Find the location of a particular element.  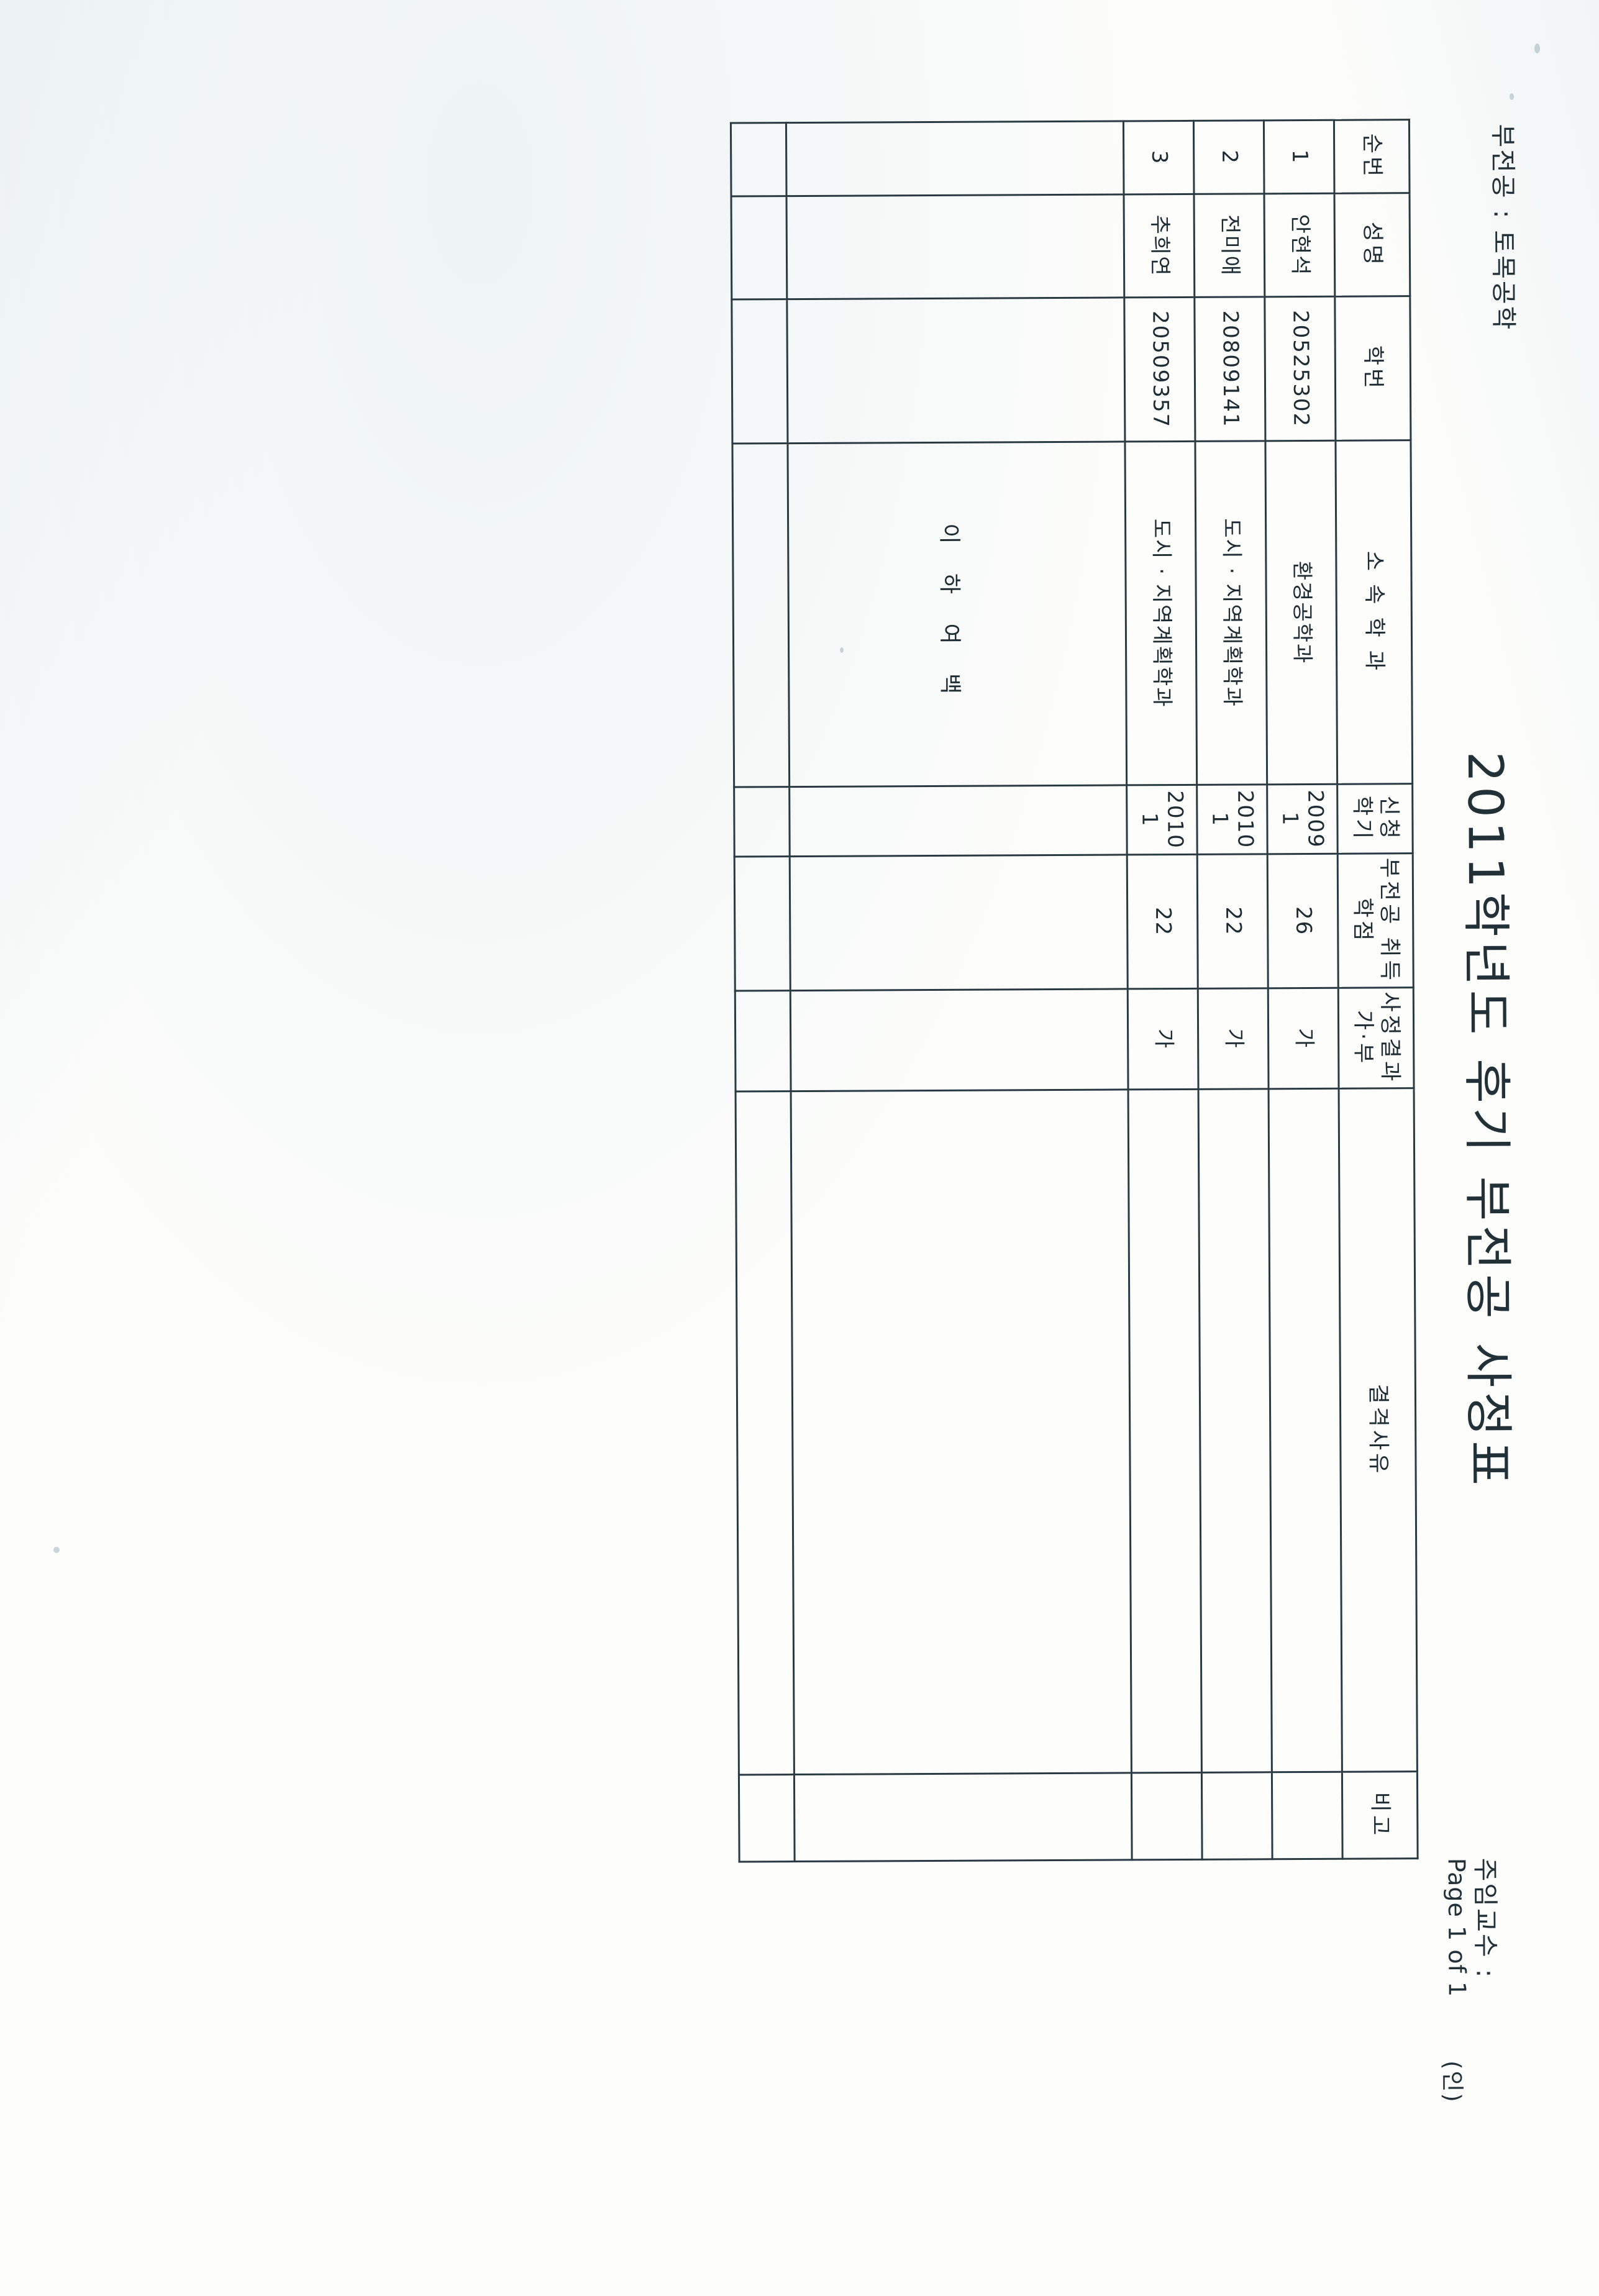

minor-field-label: 부전공 : 토목공학 is located at coordinates (1503, 228).